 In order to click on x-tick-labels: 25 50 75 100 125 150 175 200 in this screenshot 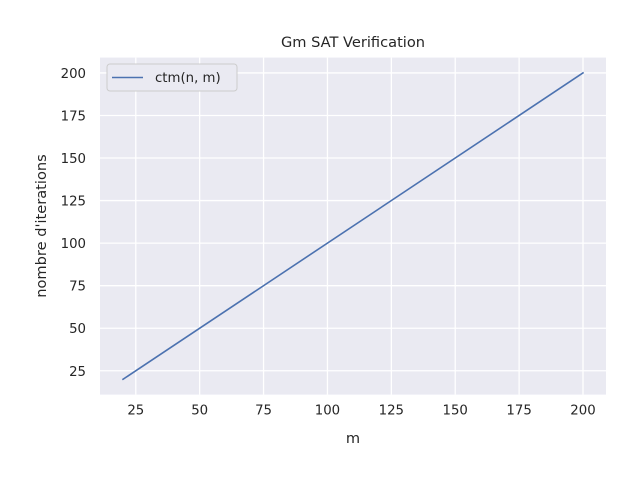, I will do `click(361, 411)`.